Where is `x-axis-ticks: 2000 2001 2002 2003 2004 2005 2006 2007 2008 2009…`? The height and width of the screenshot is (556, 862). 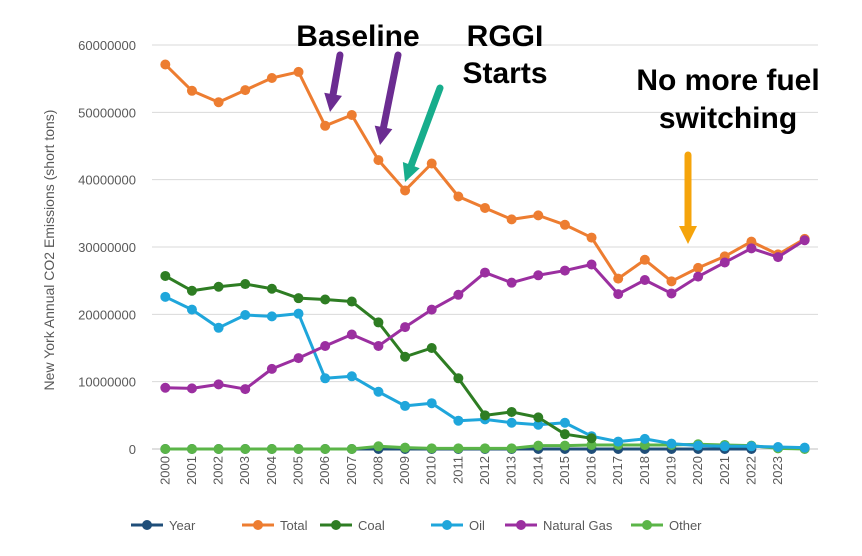
x-axis-ticks: 2000 2001 2002 2003 2004 2005 2006 2007 2008 2009… is located at coordinates (471, 470).